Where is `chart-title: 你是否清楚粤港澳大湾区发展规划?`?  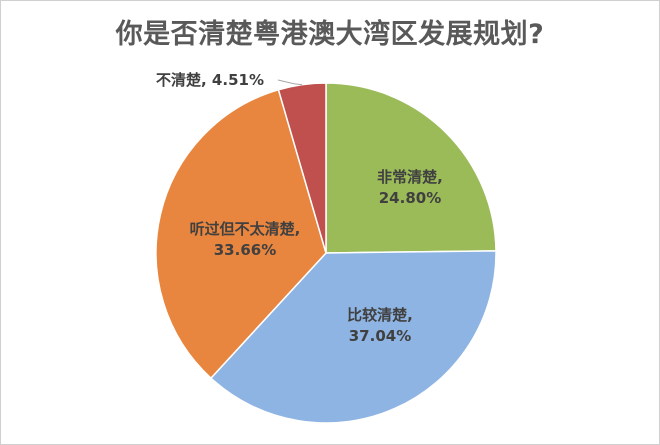
chart-title: 你是否清楚粤港澳大湾区发展规划? is located at coordinates (330, 34).